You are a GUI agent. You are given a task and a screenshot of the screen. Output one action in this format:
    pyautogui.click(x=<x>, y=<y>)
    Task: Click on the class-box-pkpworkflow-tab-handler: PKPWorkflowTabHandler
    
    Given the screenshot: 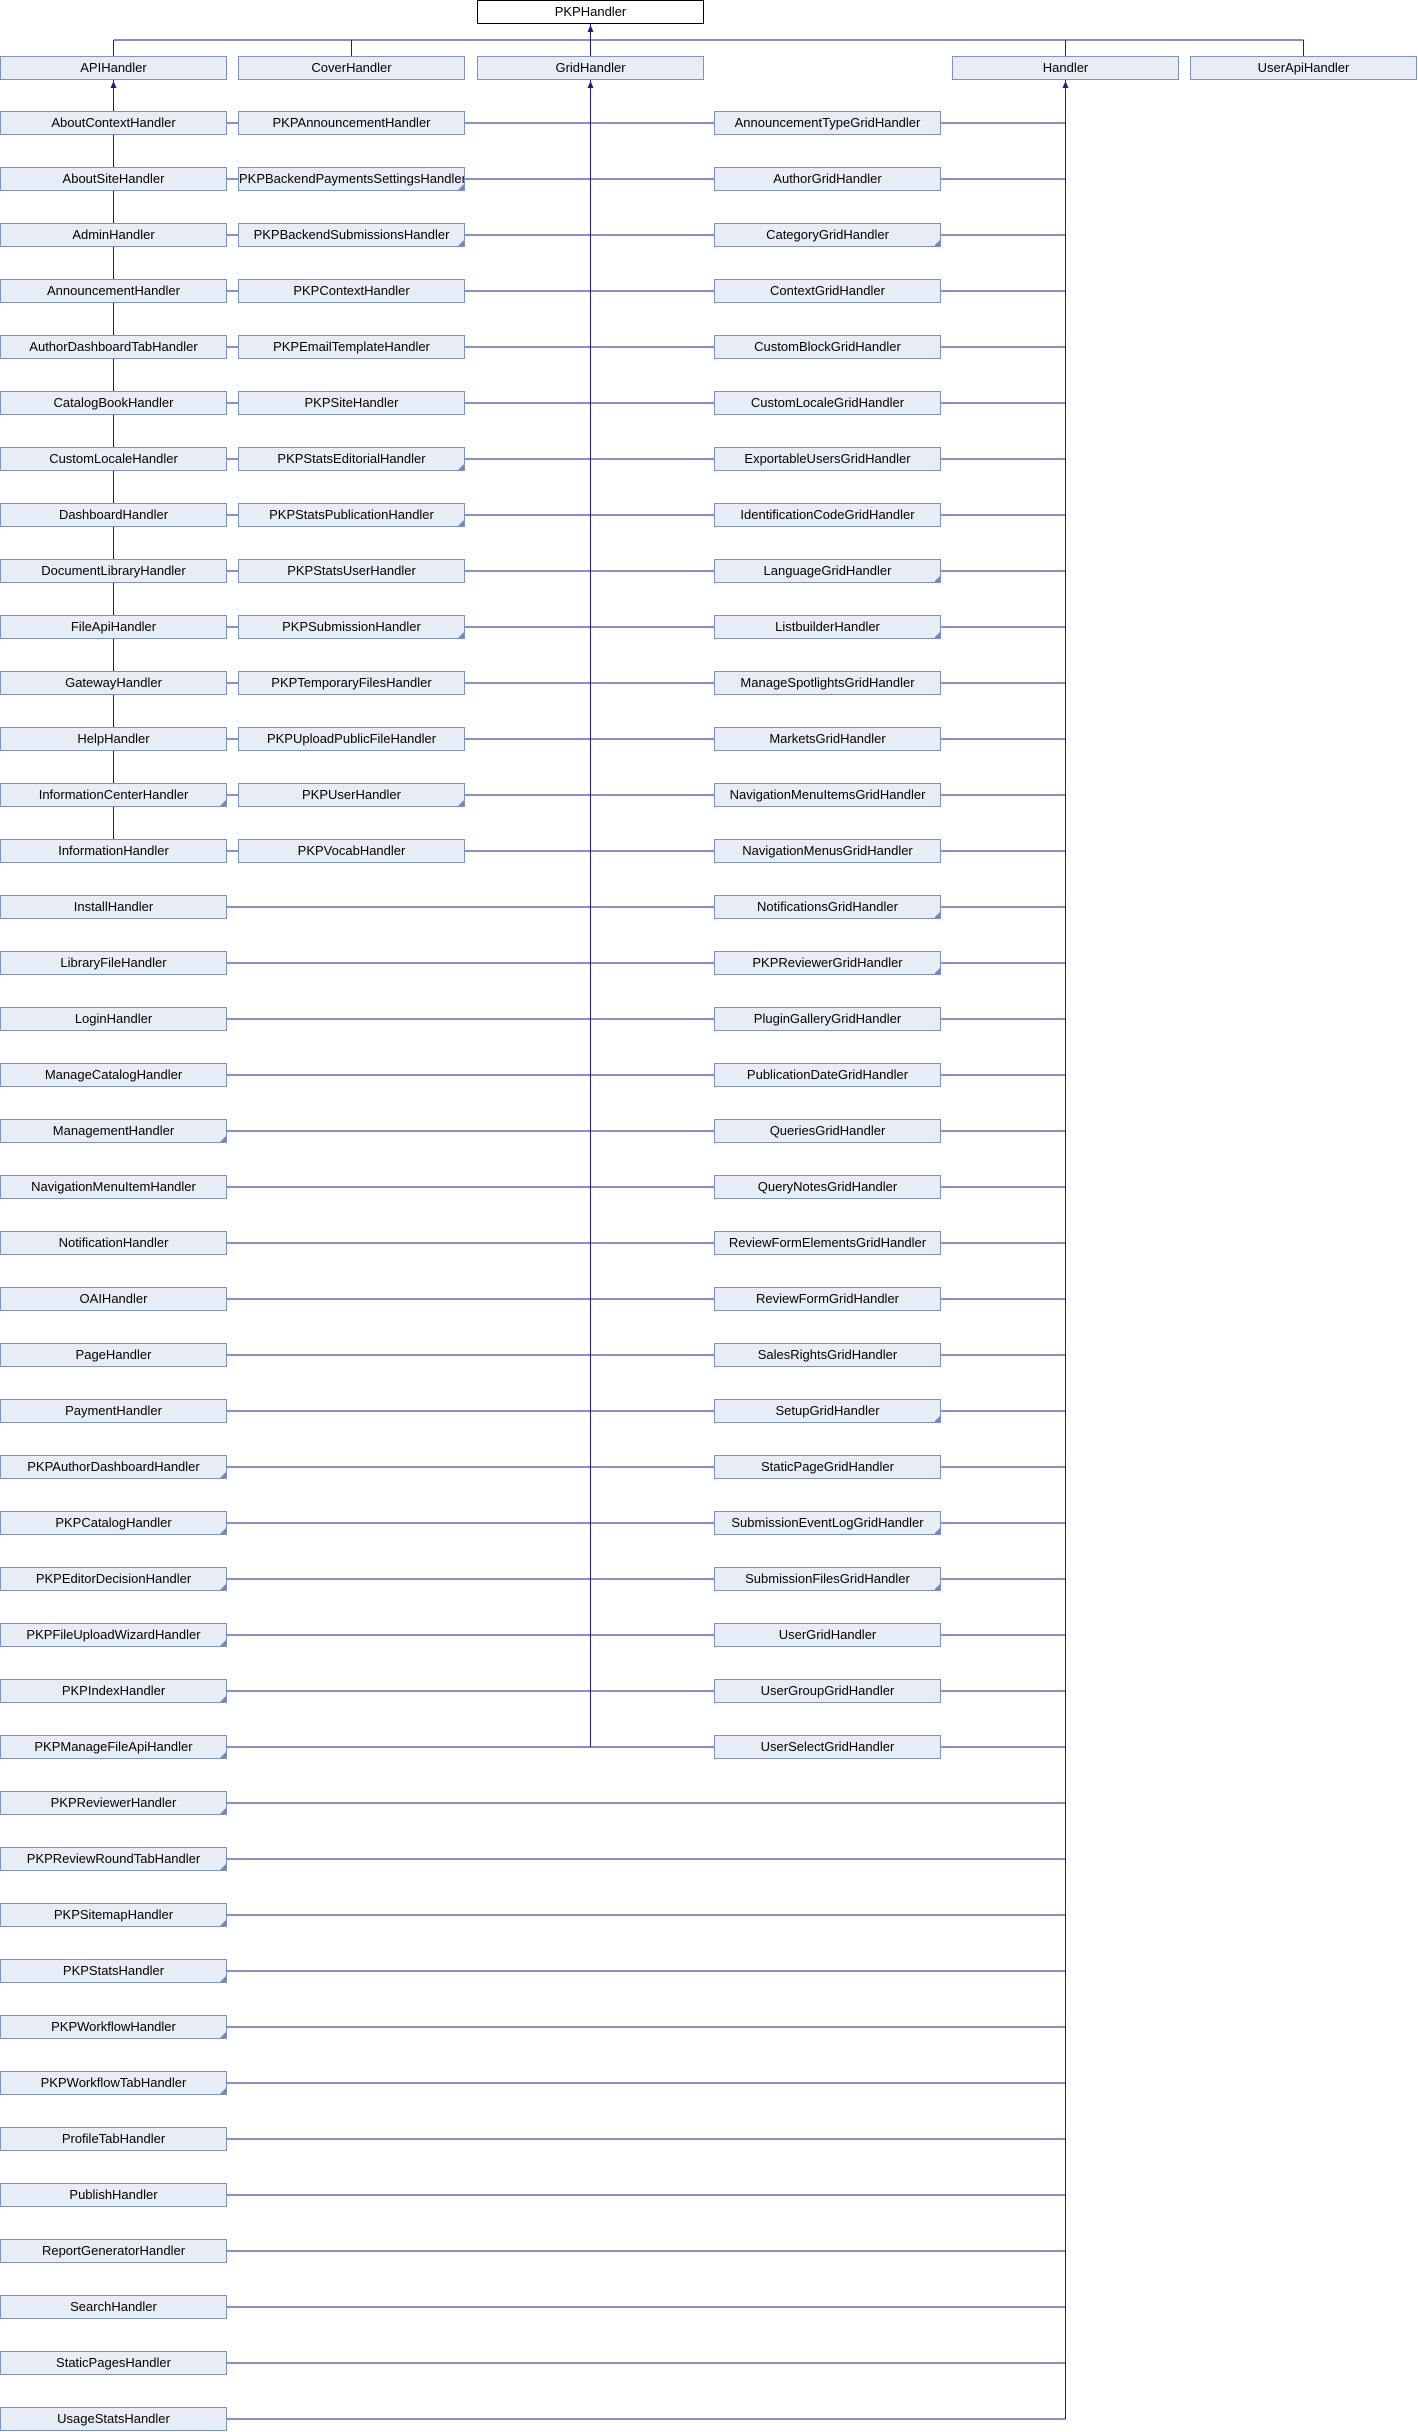 What is the action you would take?
    pyautogui.click(x=113, y=2083)
    